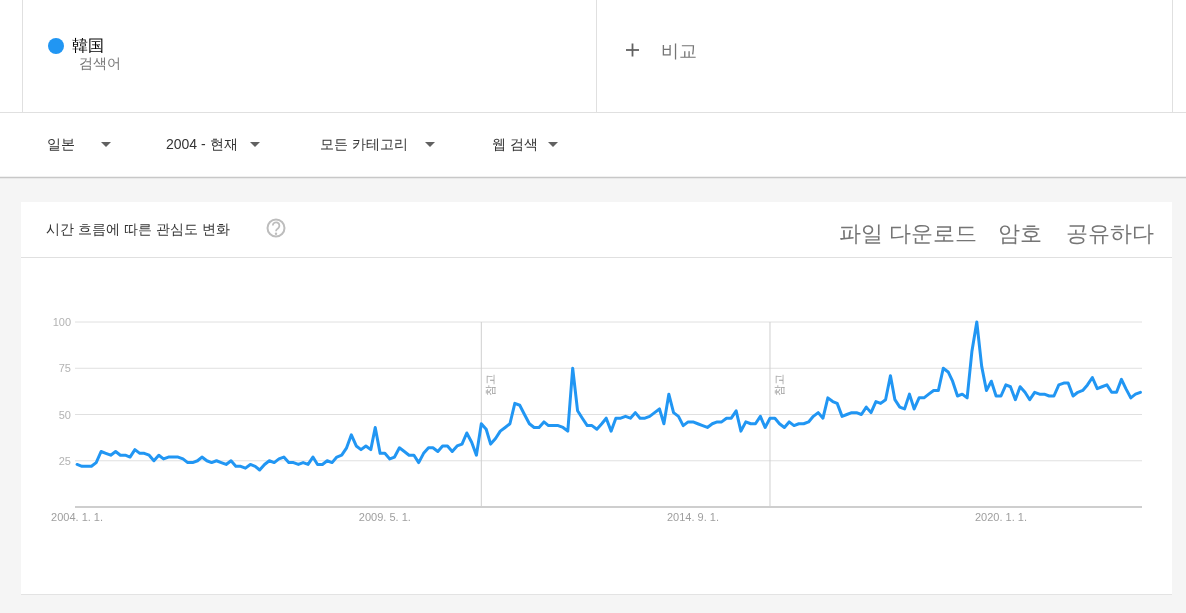  Describe the element at coordinates (64, 414) in the screenshot. I see `y-tick-label: 50` at that location.